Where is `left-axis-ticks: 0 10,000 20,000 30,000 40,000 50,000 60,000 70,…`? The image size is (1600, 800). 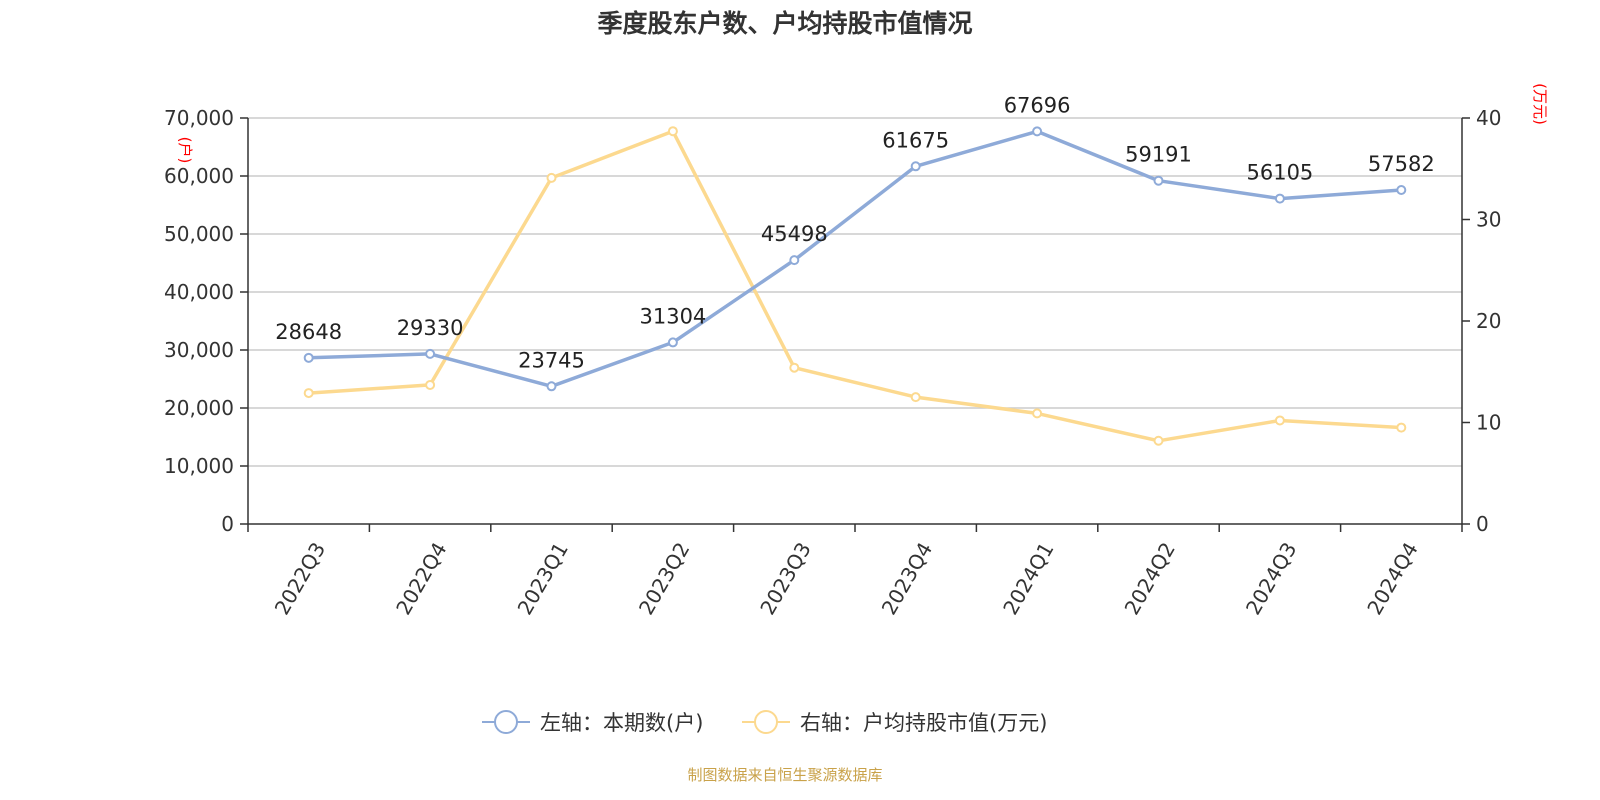 left-axis-ticks: 0 10,000 20,000 30,000 40,000 50,000 60,000 70,… is located at coordinates (206, 321).